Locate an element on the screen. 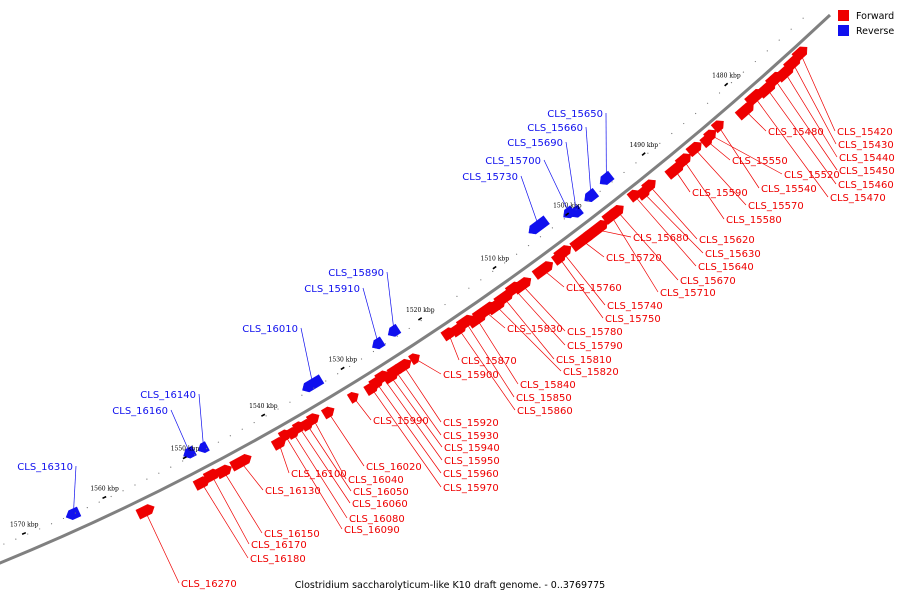  gene-label: CLS_15940 is located at coordinates (472, 448).